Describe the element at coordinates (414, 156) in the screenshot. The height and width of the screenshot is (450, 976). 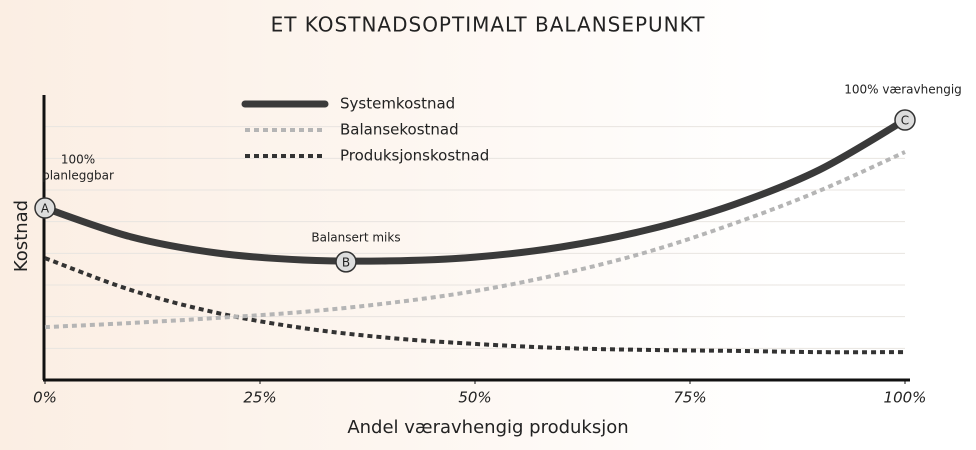
I see `legend-label: Produksjonskostnad` at that location.